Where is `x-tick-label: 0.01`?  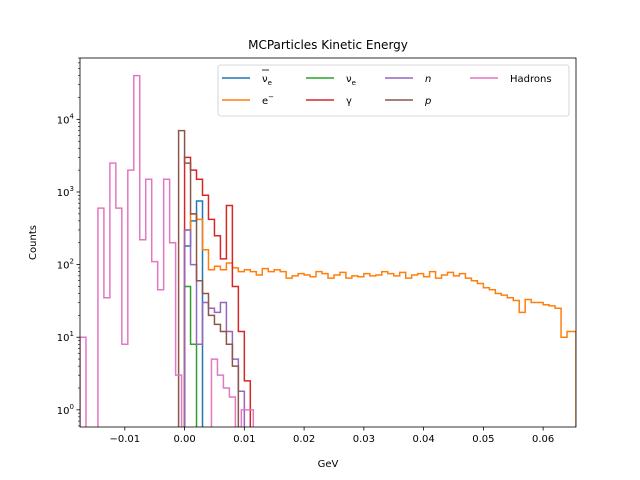 x-tick-label: 0.01 is located at coordinates (244, 439).